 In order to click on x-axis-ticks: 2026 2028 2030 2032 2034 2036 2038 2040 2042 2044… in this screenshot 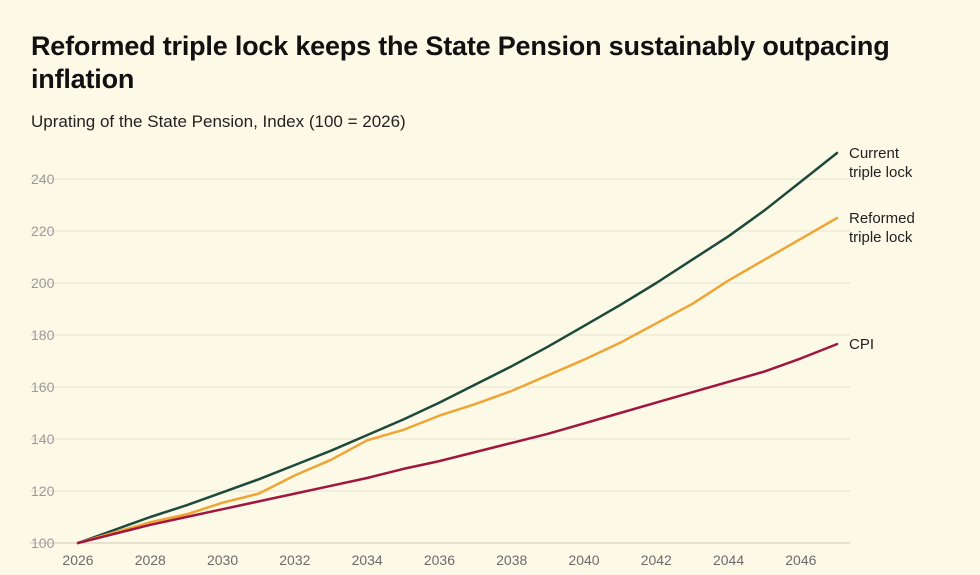, I will do `click(439, 560)`.